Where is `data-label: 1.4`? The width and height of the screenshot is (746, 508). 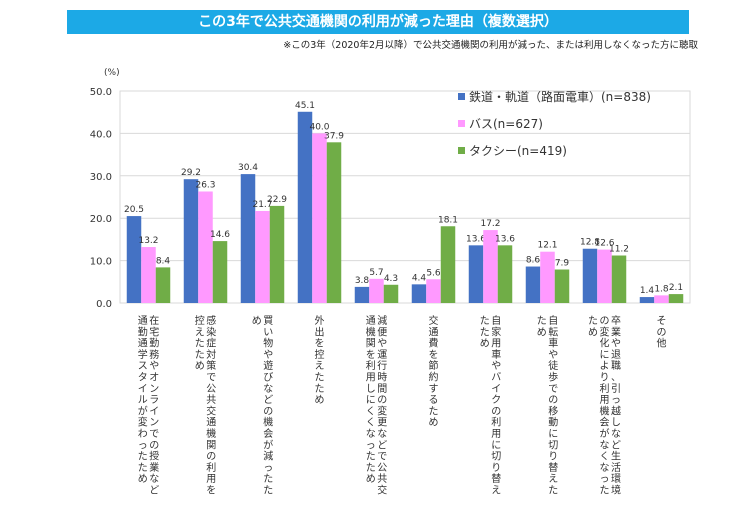
data-label: 1.4 is located at coordinates (647, 291).